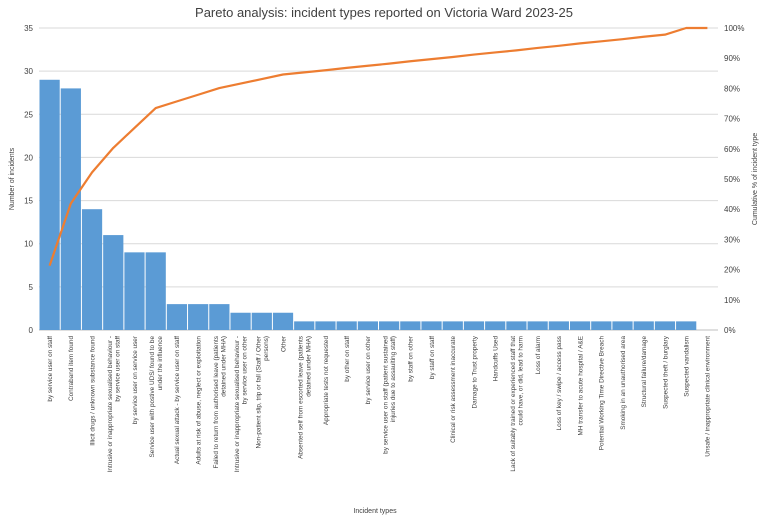  Describe the element at coordinates (50, 369) in the screenshot. I see `category-label: by service user on staff` at that location.